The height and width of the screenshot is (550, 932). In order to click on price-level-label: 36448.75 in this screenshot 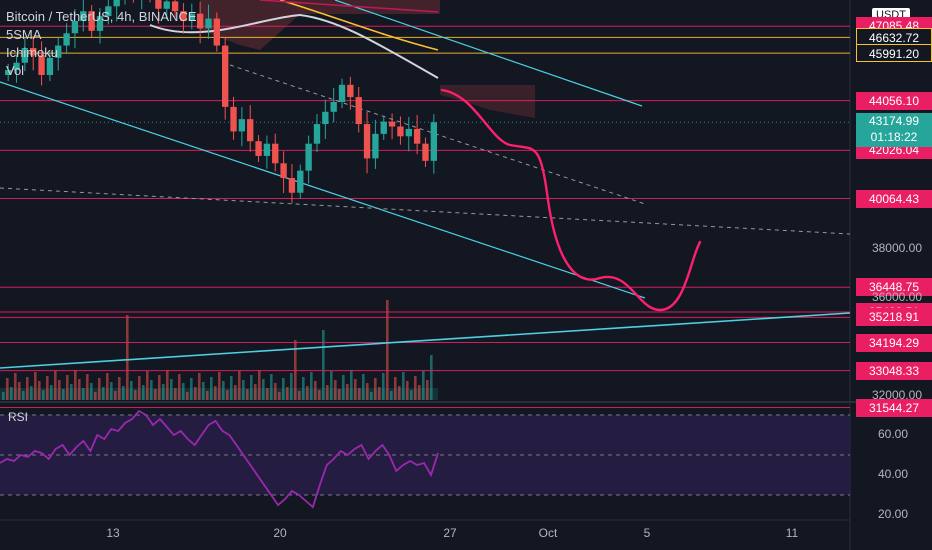, I will do `click(894, 287)`.